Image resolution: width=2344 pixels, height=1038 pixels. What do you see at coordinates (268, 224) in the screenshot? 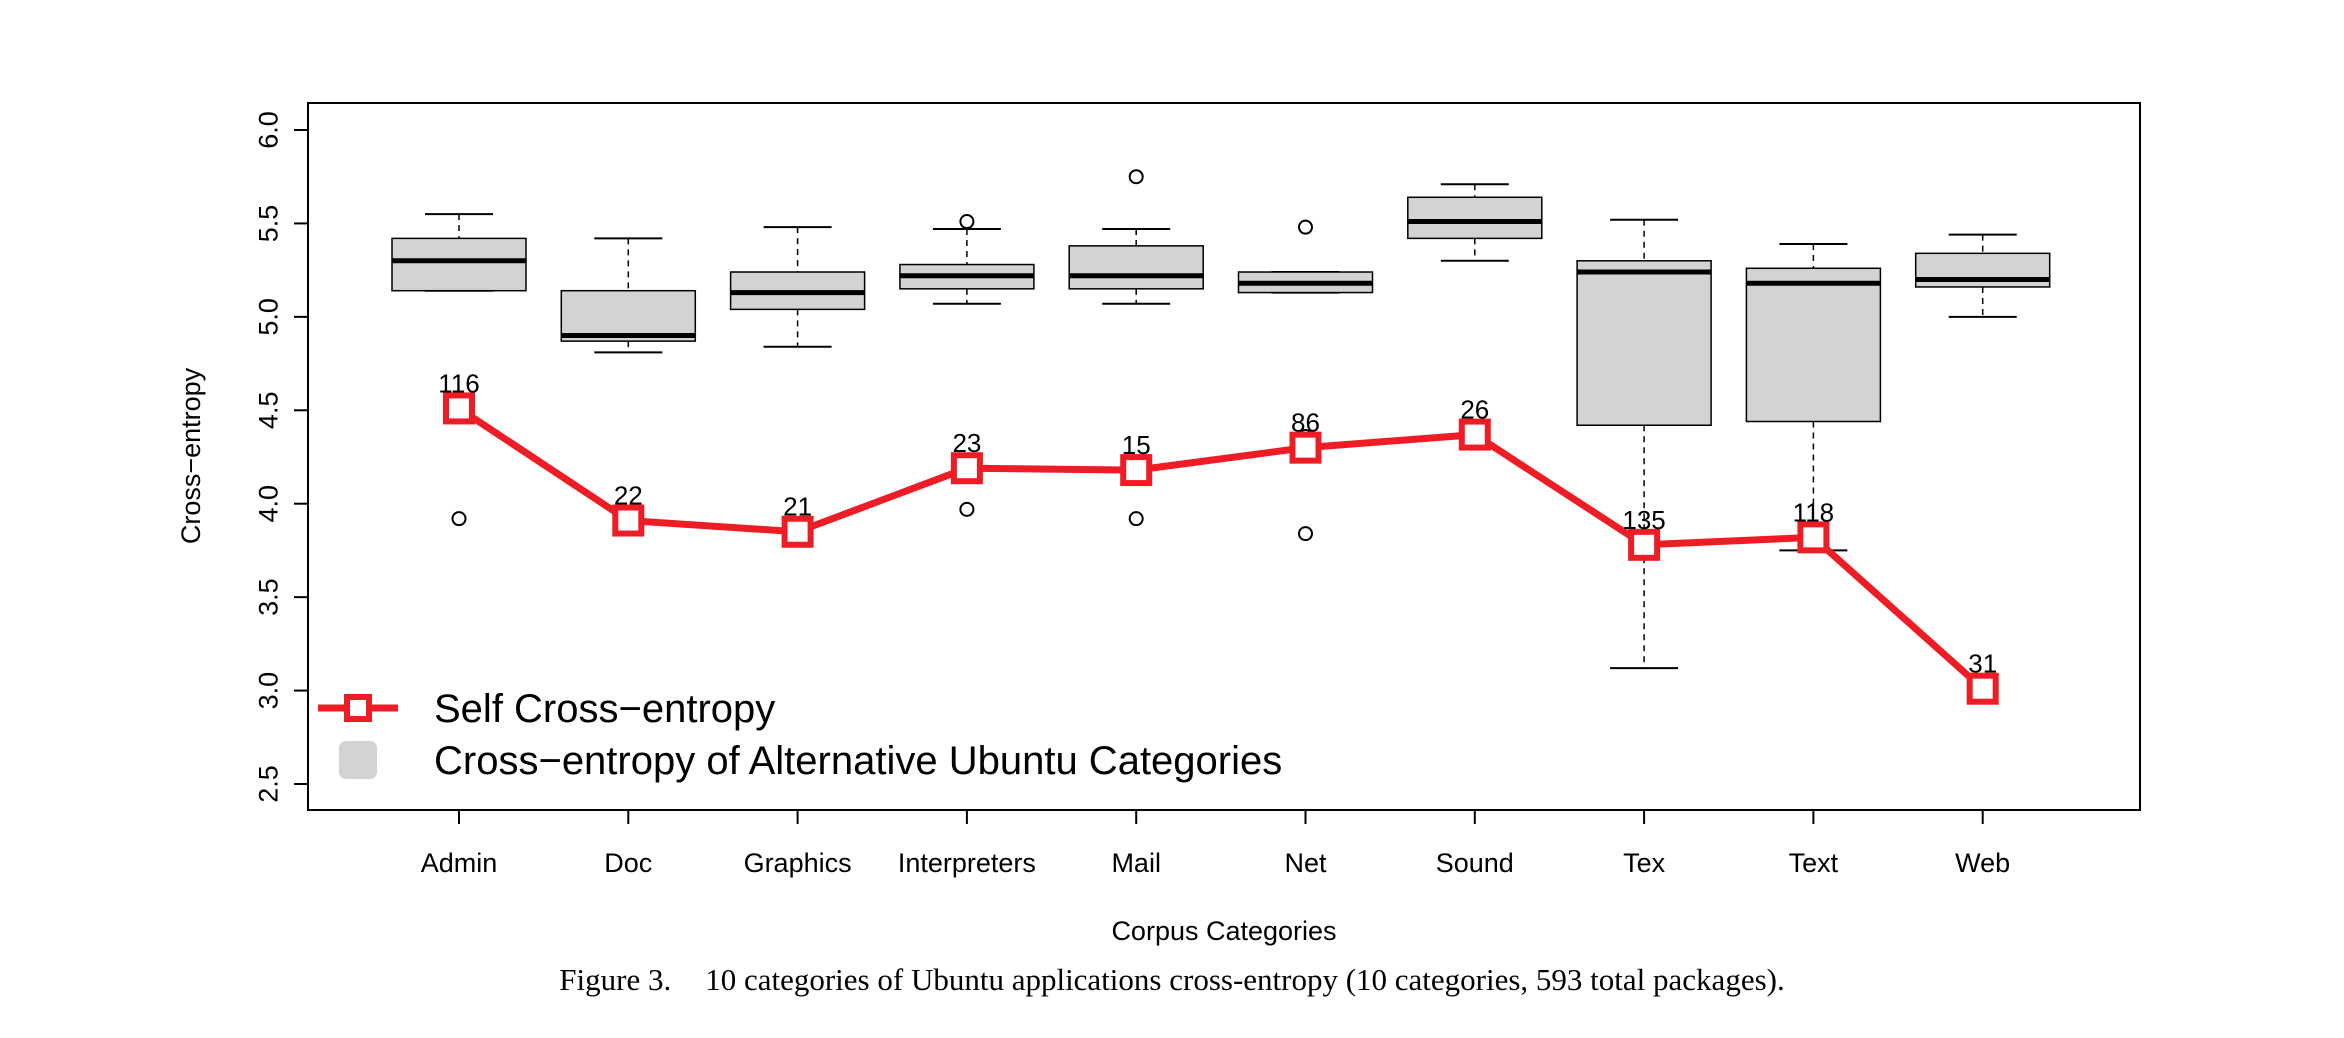
I see `y-tick-label: 5.5` at bounding box center [268, 224].